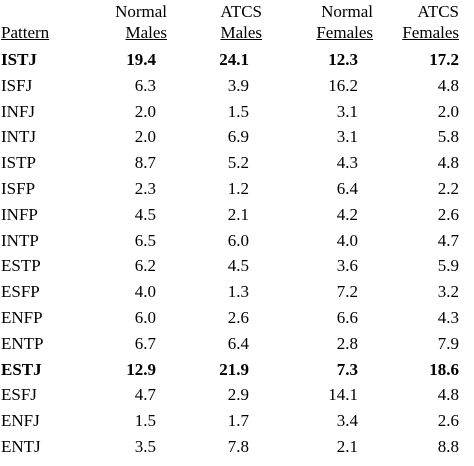  What do you see at coordinates (145, 188) in the screenshot?
I see `cell-normal-males: 2.3` at bounding box center [145, 188].